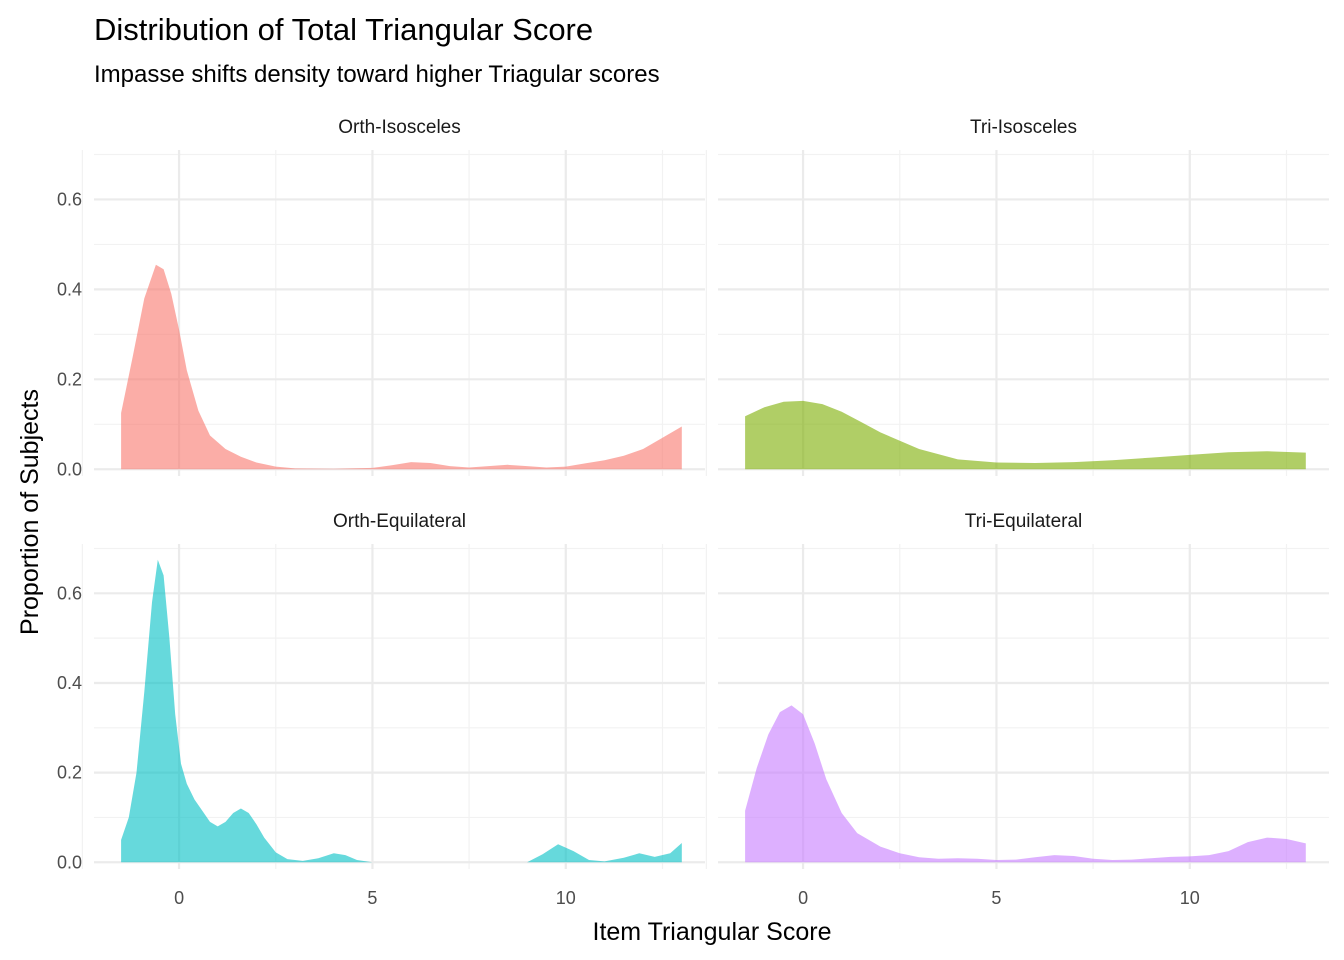  Describe the element at coordinates (343, 29) in the screenshot. I see `chart-title: Distribution of Total Triangular Score` at that location.